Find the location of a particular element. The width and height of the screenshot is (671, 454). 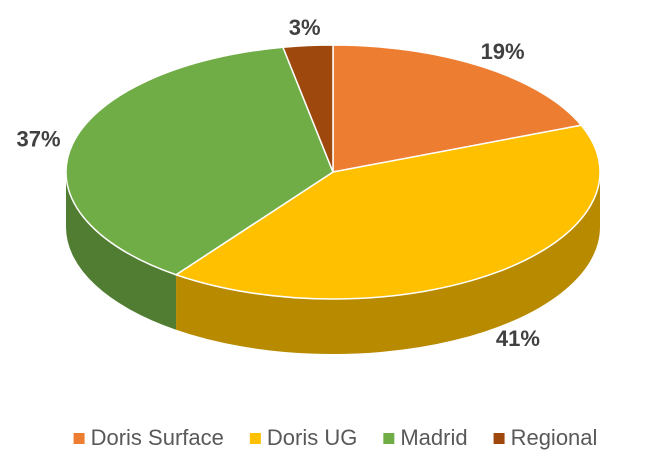

legend-item: Doris UG is located at coordinates (303, 437).